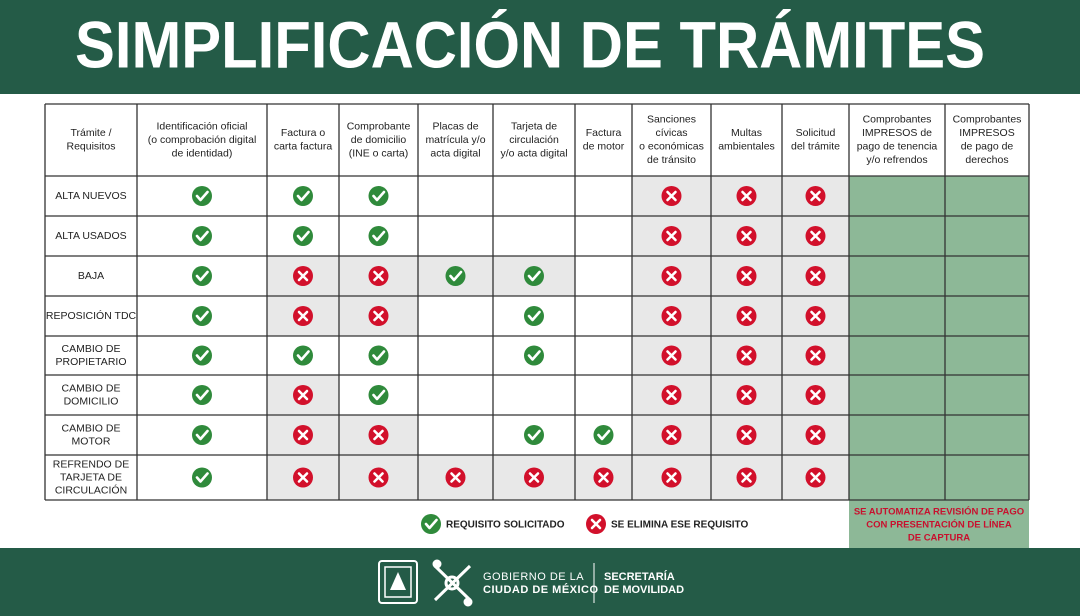  Describe the element at coordinates (379, 126) in the screenshot. I see `column-header: Comprobante` at that location.